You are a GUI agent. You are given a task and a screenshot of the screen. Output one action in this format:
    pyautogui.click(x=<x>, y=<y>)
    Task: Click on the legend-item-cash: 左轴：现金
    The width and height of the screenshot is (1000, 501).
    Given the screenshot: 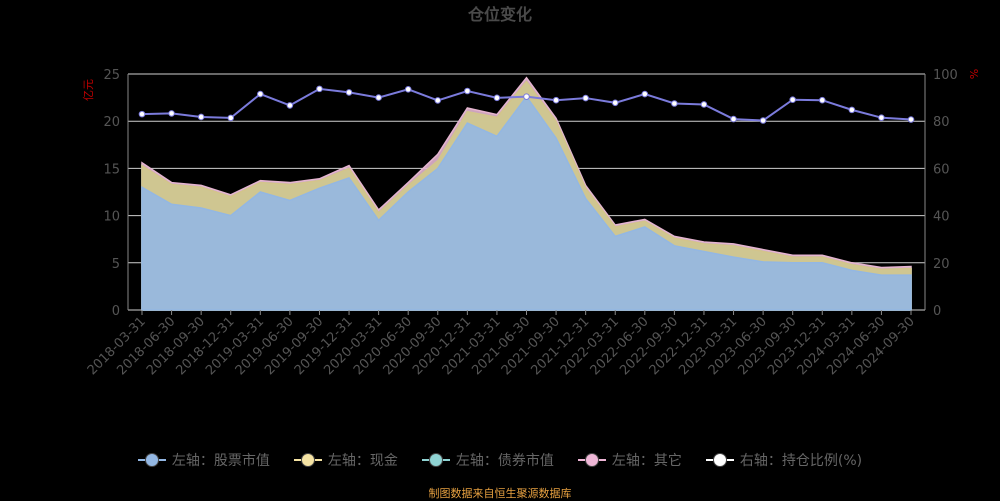 What is the action you would take?
    pyautogui.click(x=345, y=460)
    